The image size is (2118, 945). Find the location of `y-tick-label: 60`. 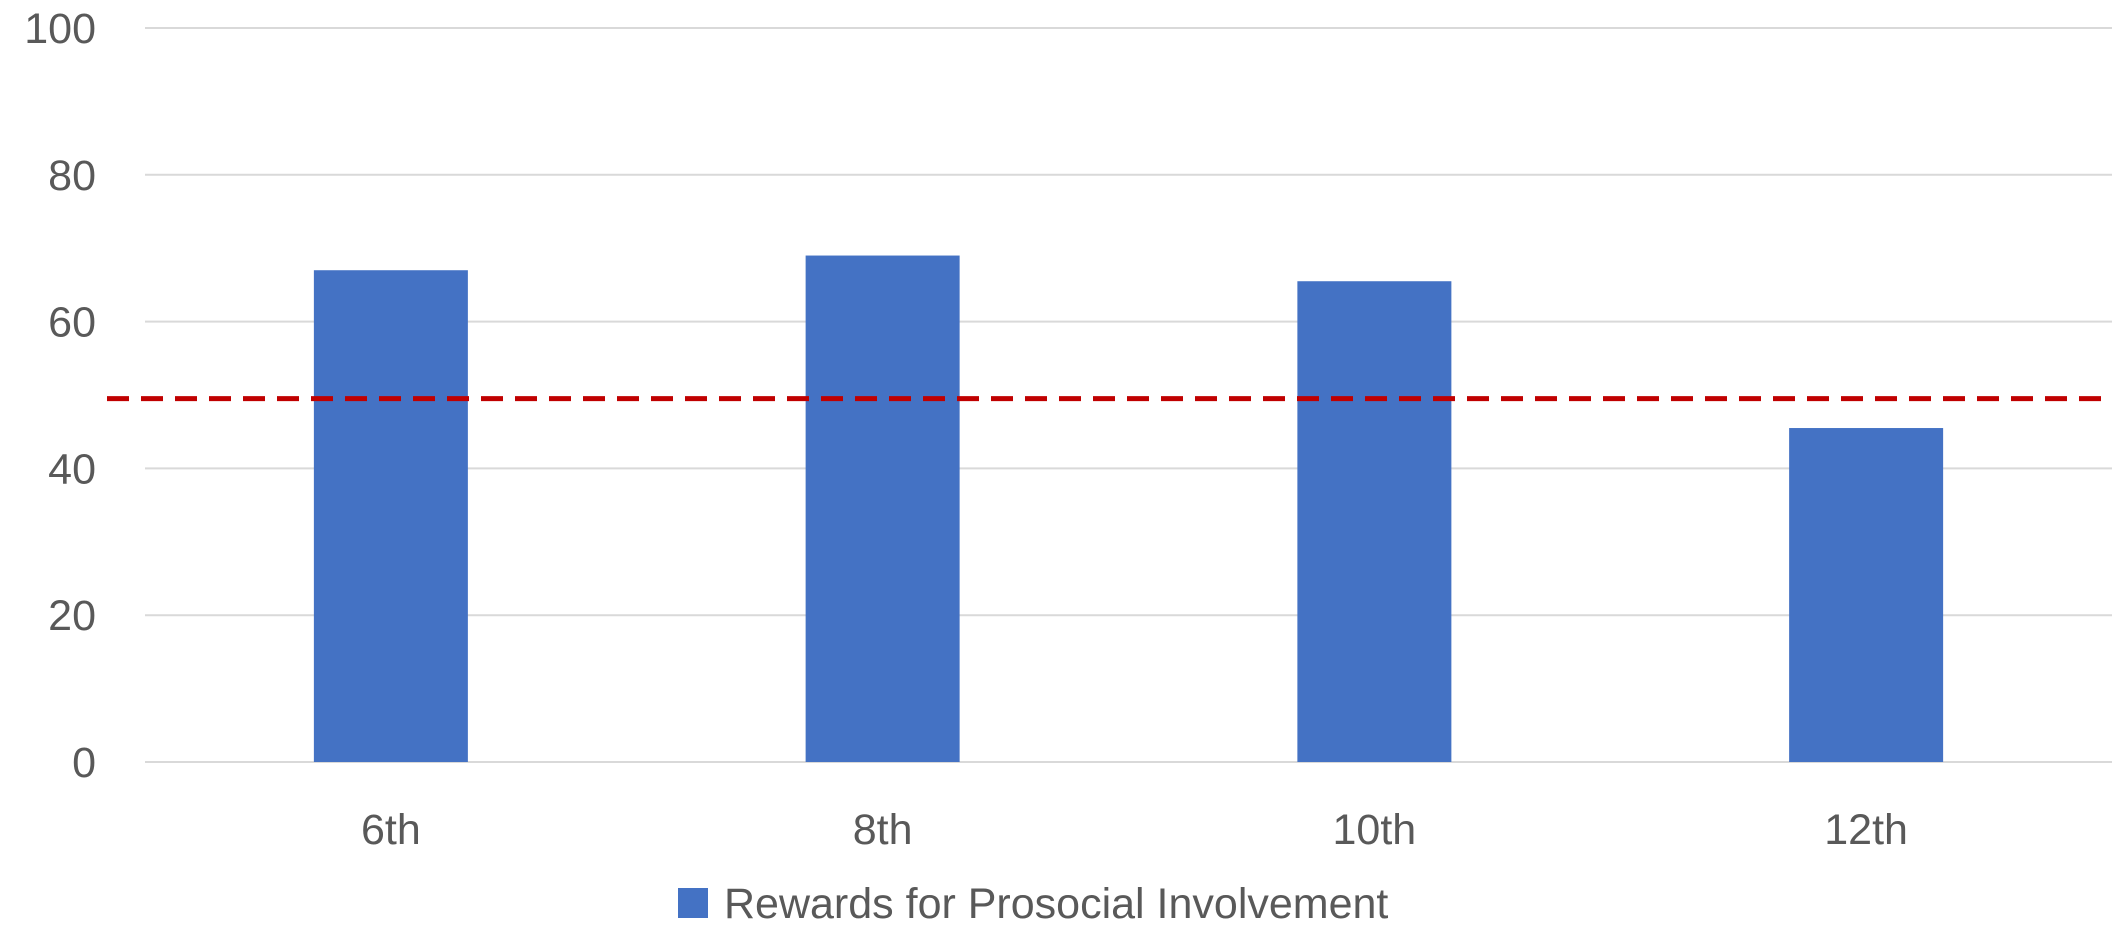

y-tick-label: 60 is located at coordinates (72, 323).